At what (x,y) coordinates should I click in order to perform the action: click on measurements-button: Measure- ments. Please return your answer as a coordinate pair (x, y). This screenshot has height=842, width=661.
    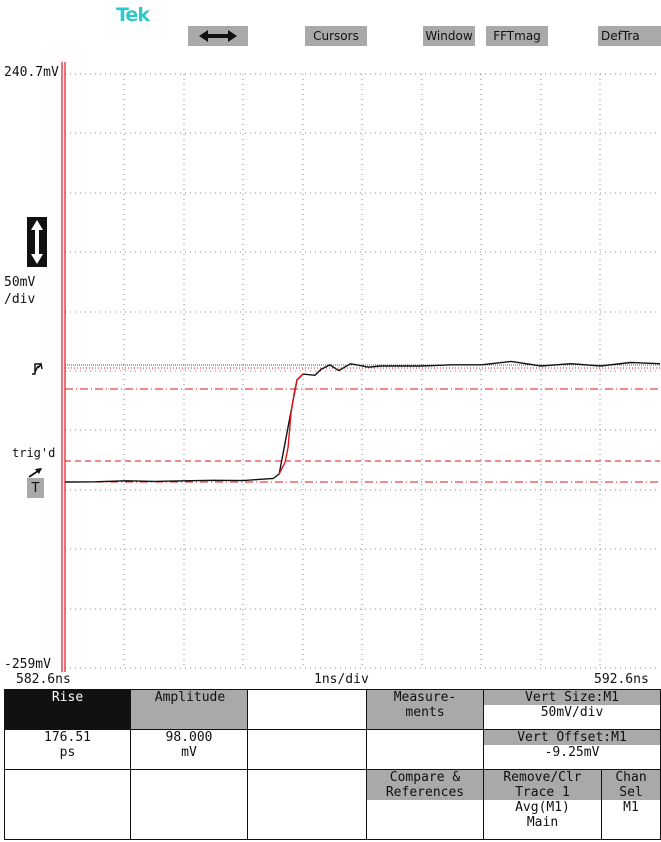
    Looking at the image, I should click on (425, 709).